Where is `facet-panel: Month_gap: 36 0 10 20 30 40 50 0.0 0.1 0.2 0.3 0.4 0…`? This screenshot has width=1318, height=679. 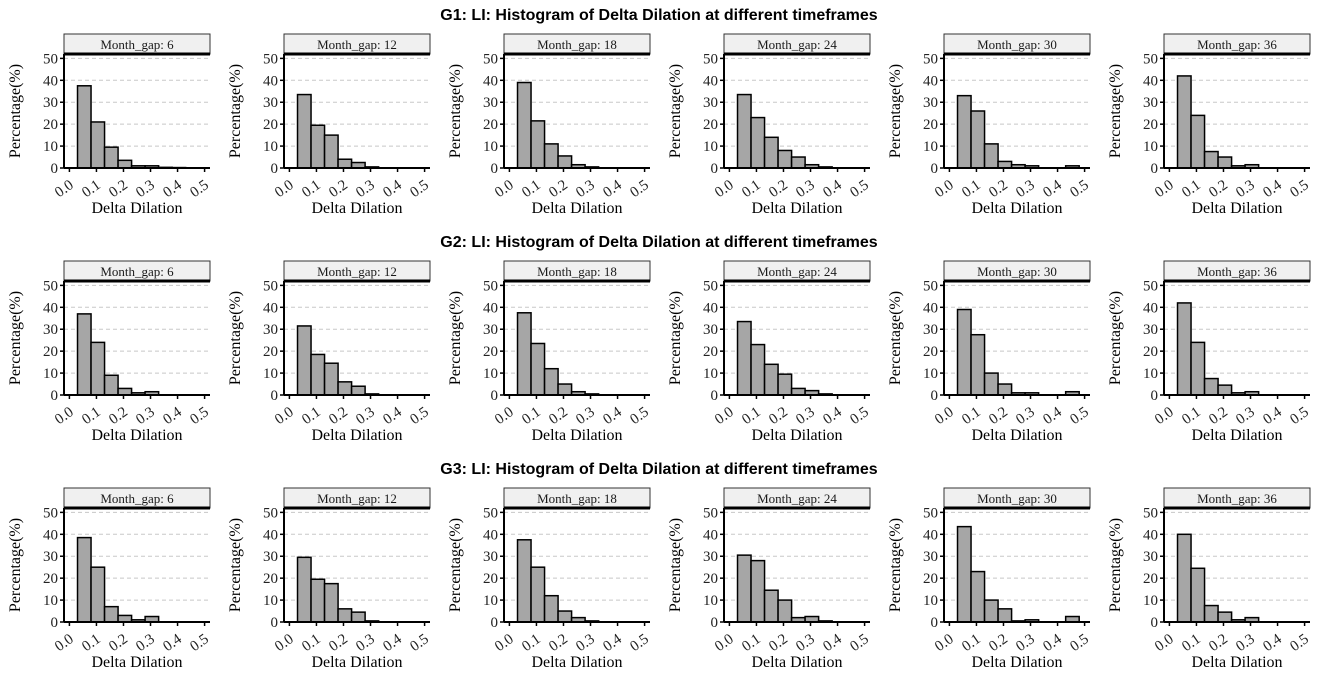
facet-panel: Month_gap: 36 0 10 20 30 40 50 0.0 0.1 0.2 0.3 0.4 0… is located at coordinates (1209, 125).